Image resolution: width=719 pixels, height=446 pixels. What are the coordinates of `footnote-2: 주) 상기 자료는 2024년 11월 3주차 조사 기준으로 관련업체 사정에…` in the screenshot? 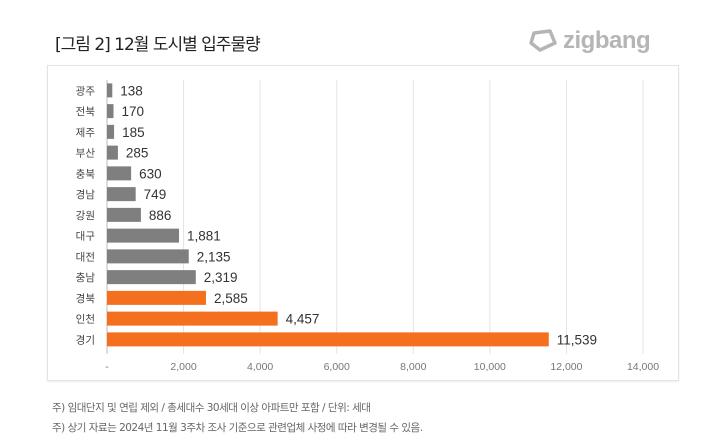 It's located at (237, 428).